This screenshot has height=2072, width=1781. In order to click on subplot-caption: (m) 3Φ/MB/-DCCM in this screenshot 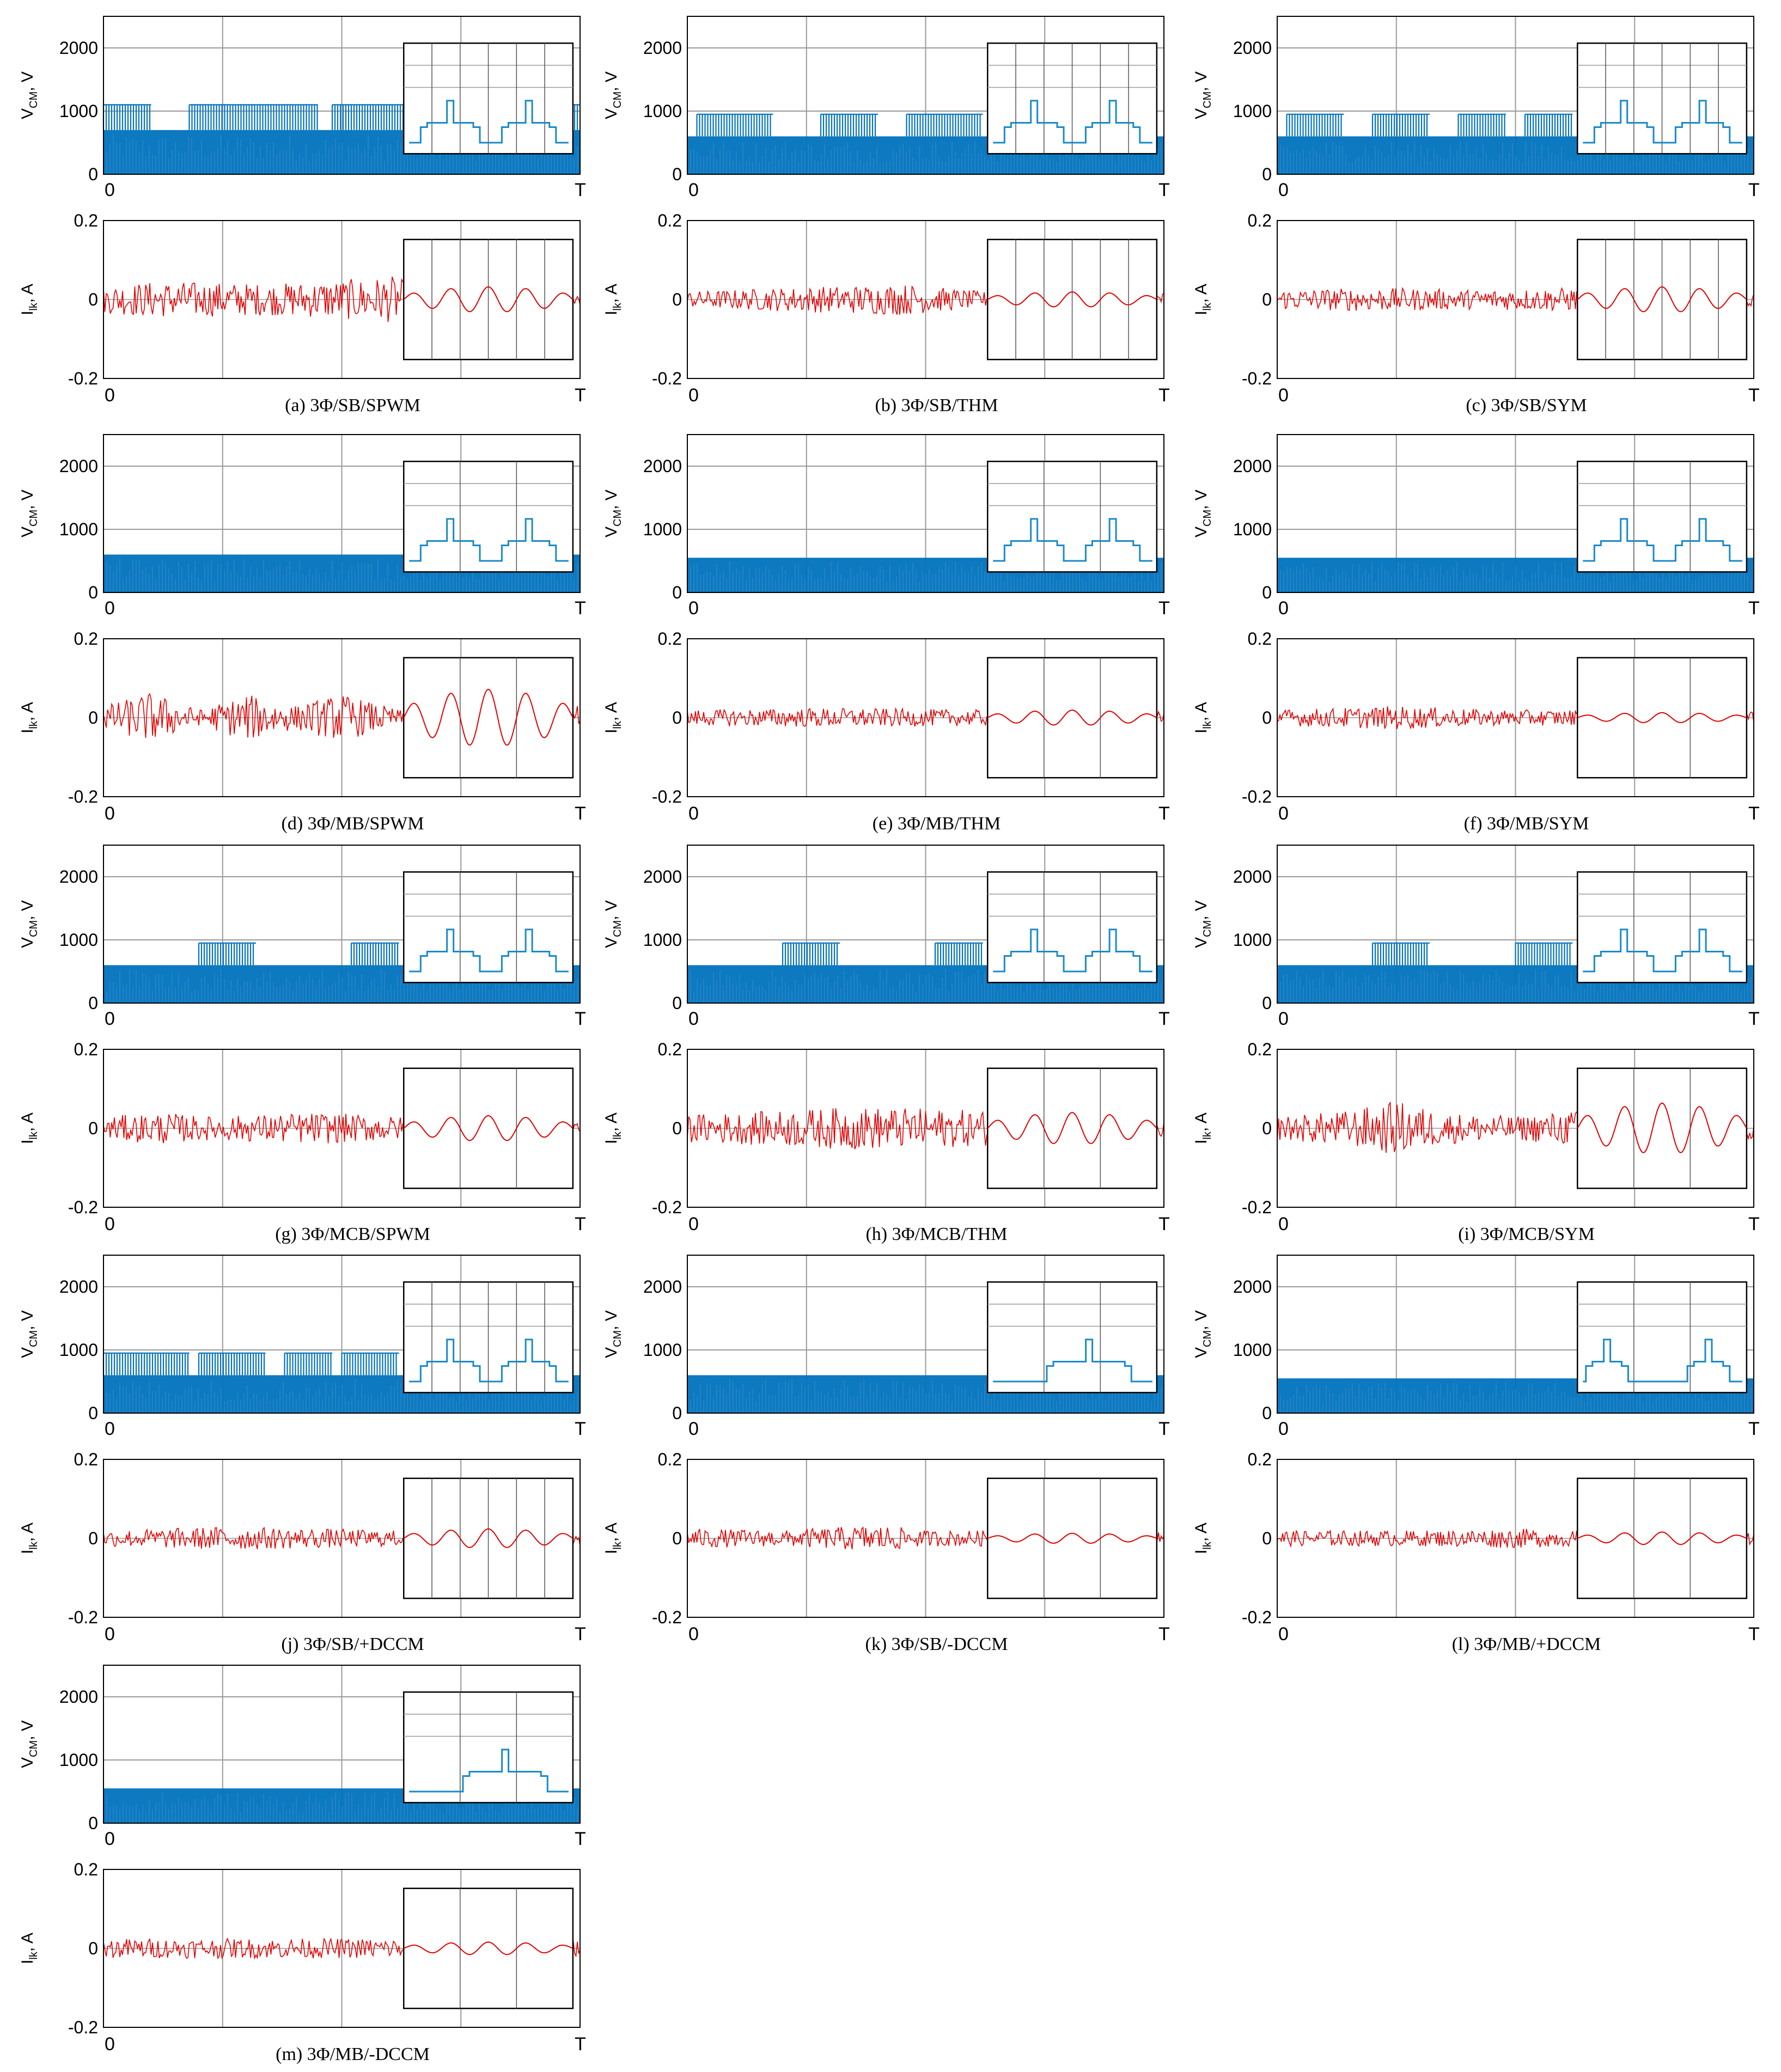, I will do `click(353, 2054)`.